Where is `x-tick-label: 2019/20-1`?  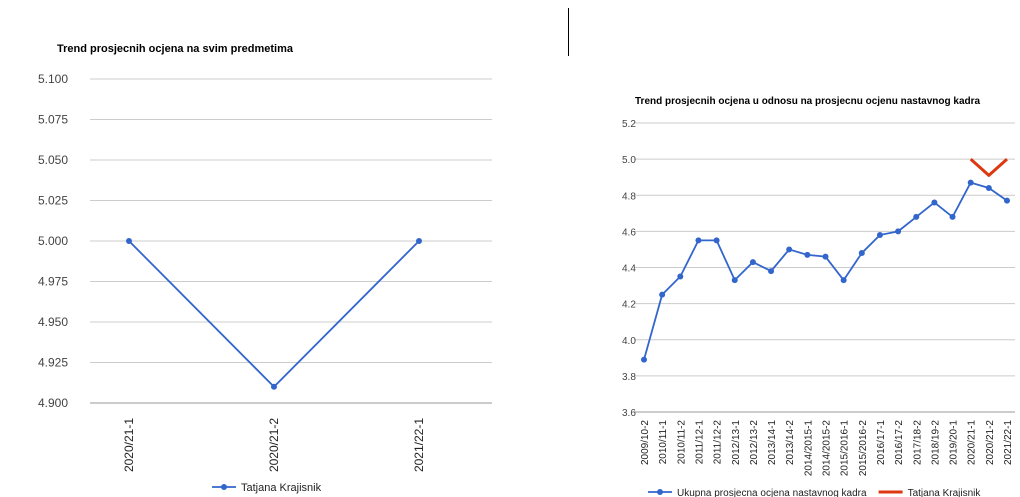 x-tick-label: 2019/20-1 is located at coordinates (954, 442).